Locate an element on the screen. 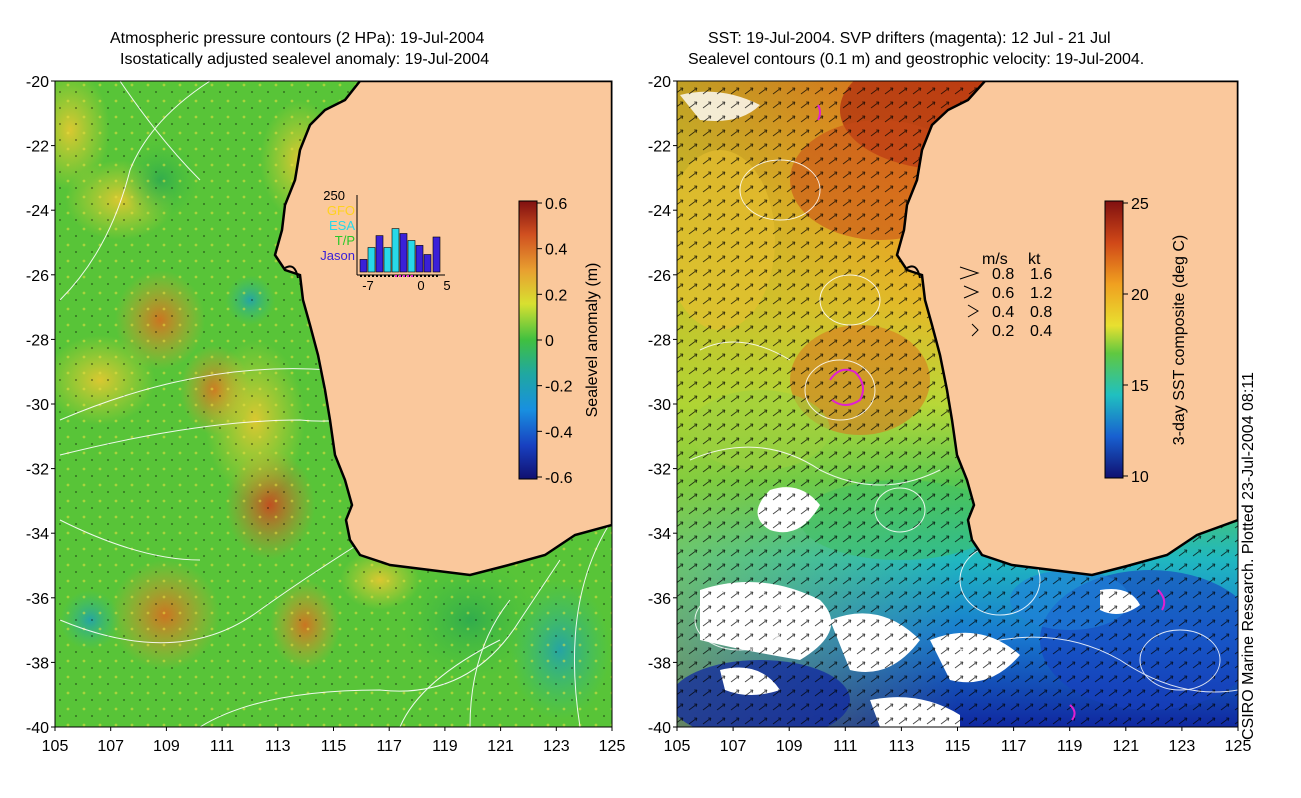  left-lon-tick-label: 109 is located at coordinates (166, 746).